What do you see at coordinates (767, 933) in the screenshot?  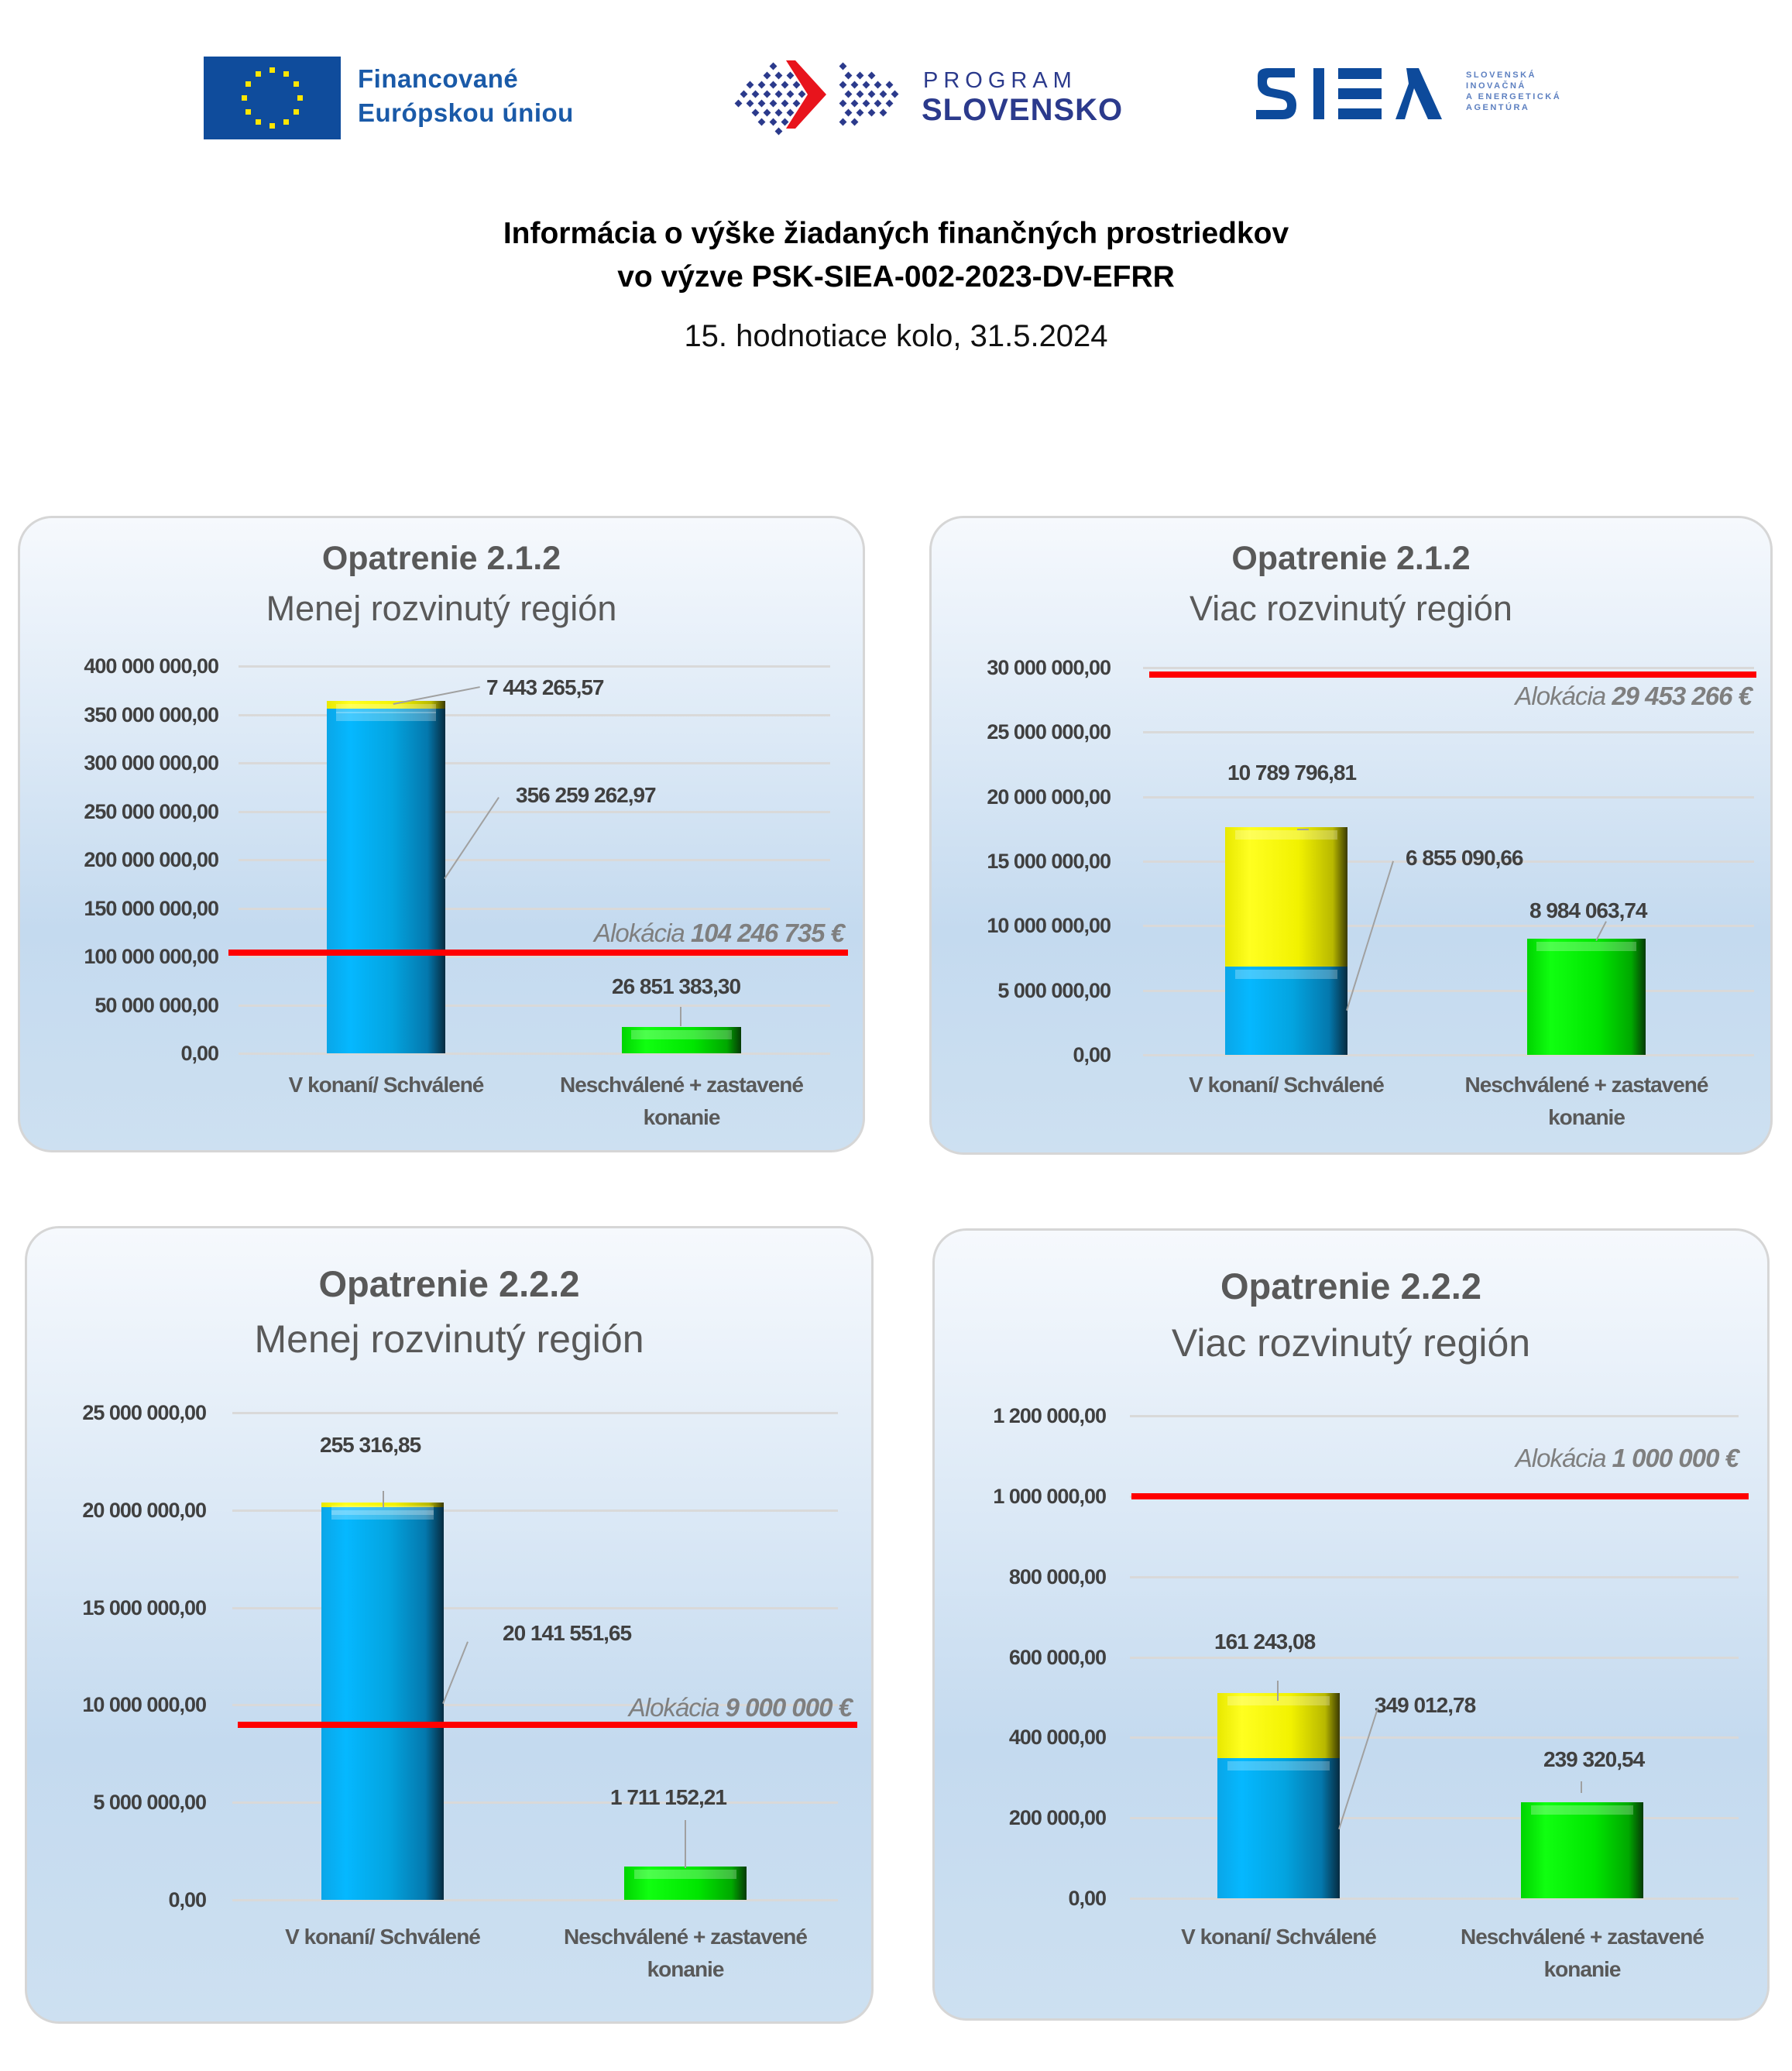 I see `allocation-value: 104 246 735 €` at bounding box center [767, 933].